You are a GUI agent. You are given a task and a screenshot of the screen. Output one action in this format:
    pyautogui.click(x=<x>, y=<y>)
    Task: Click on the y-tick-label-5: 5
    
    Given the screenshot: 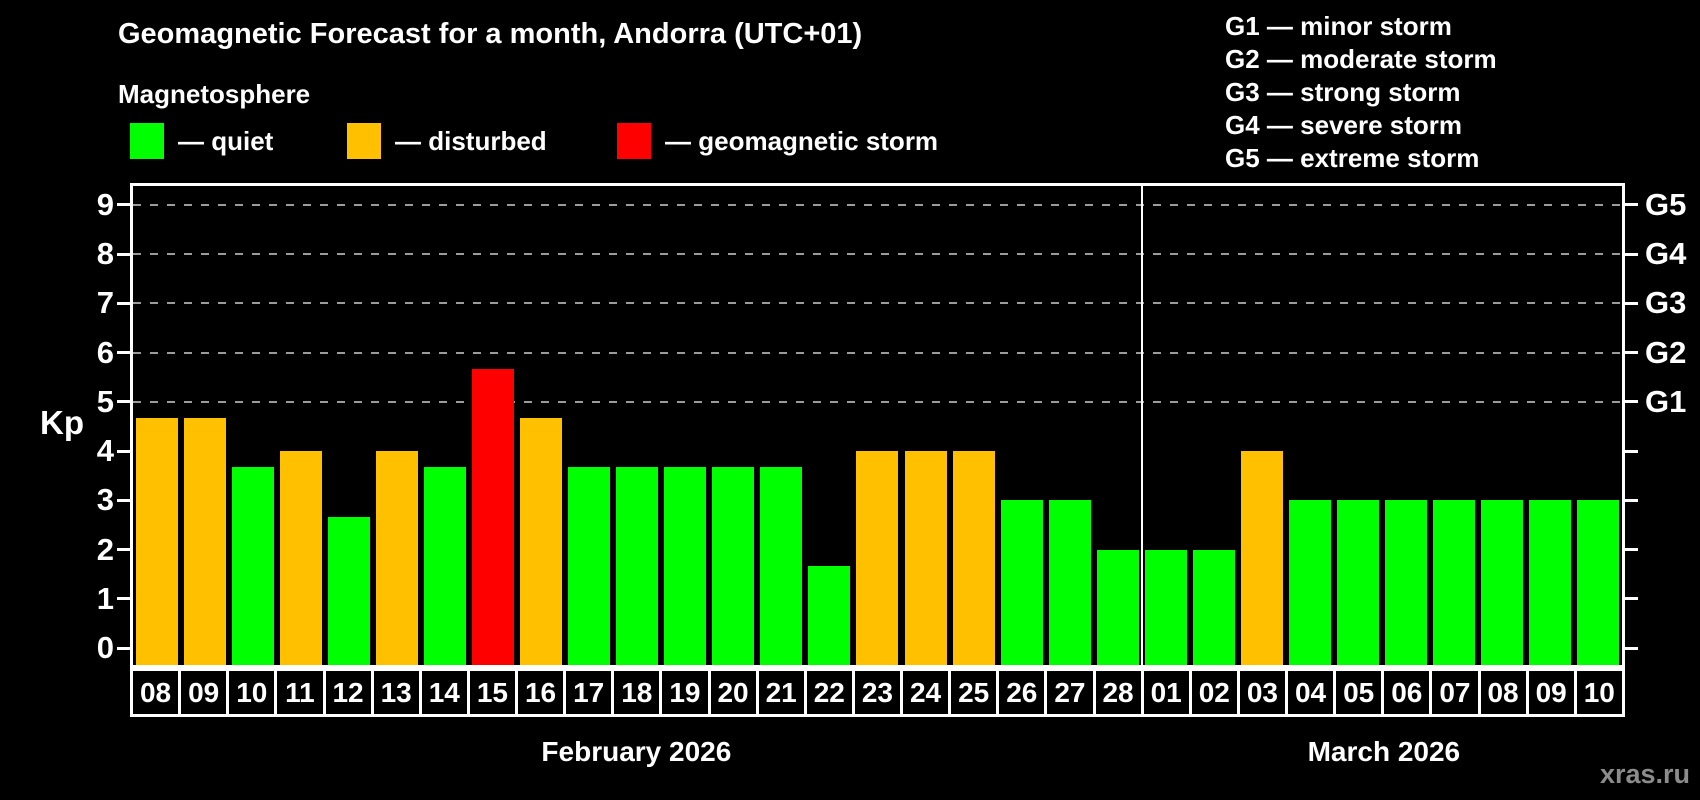 What is the action you would take?
    pyautogui.click(x=105, y=401)
    